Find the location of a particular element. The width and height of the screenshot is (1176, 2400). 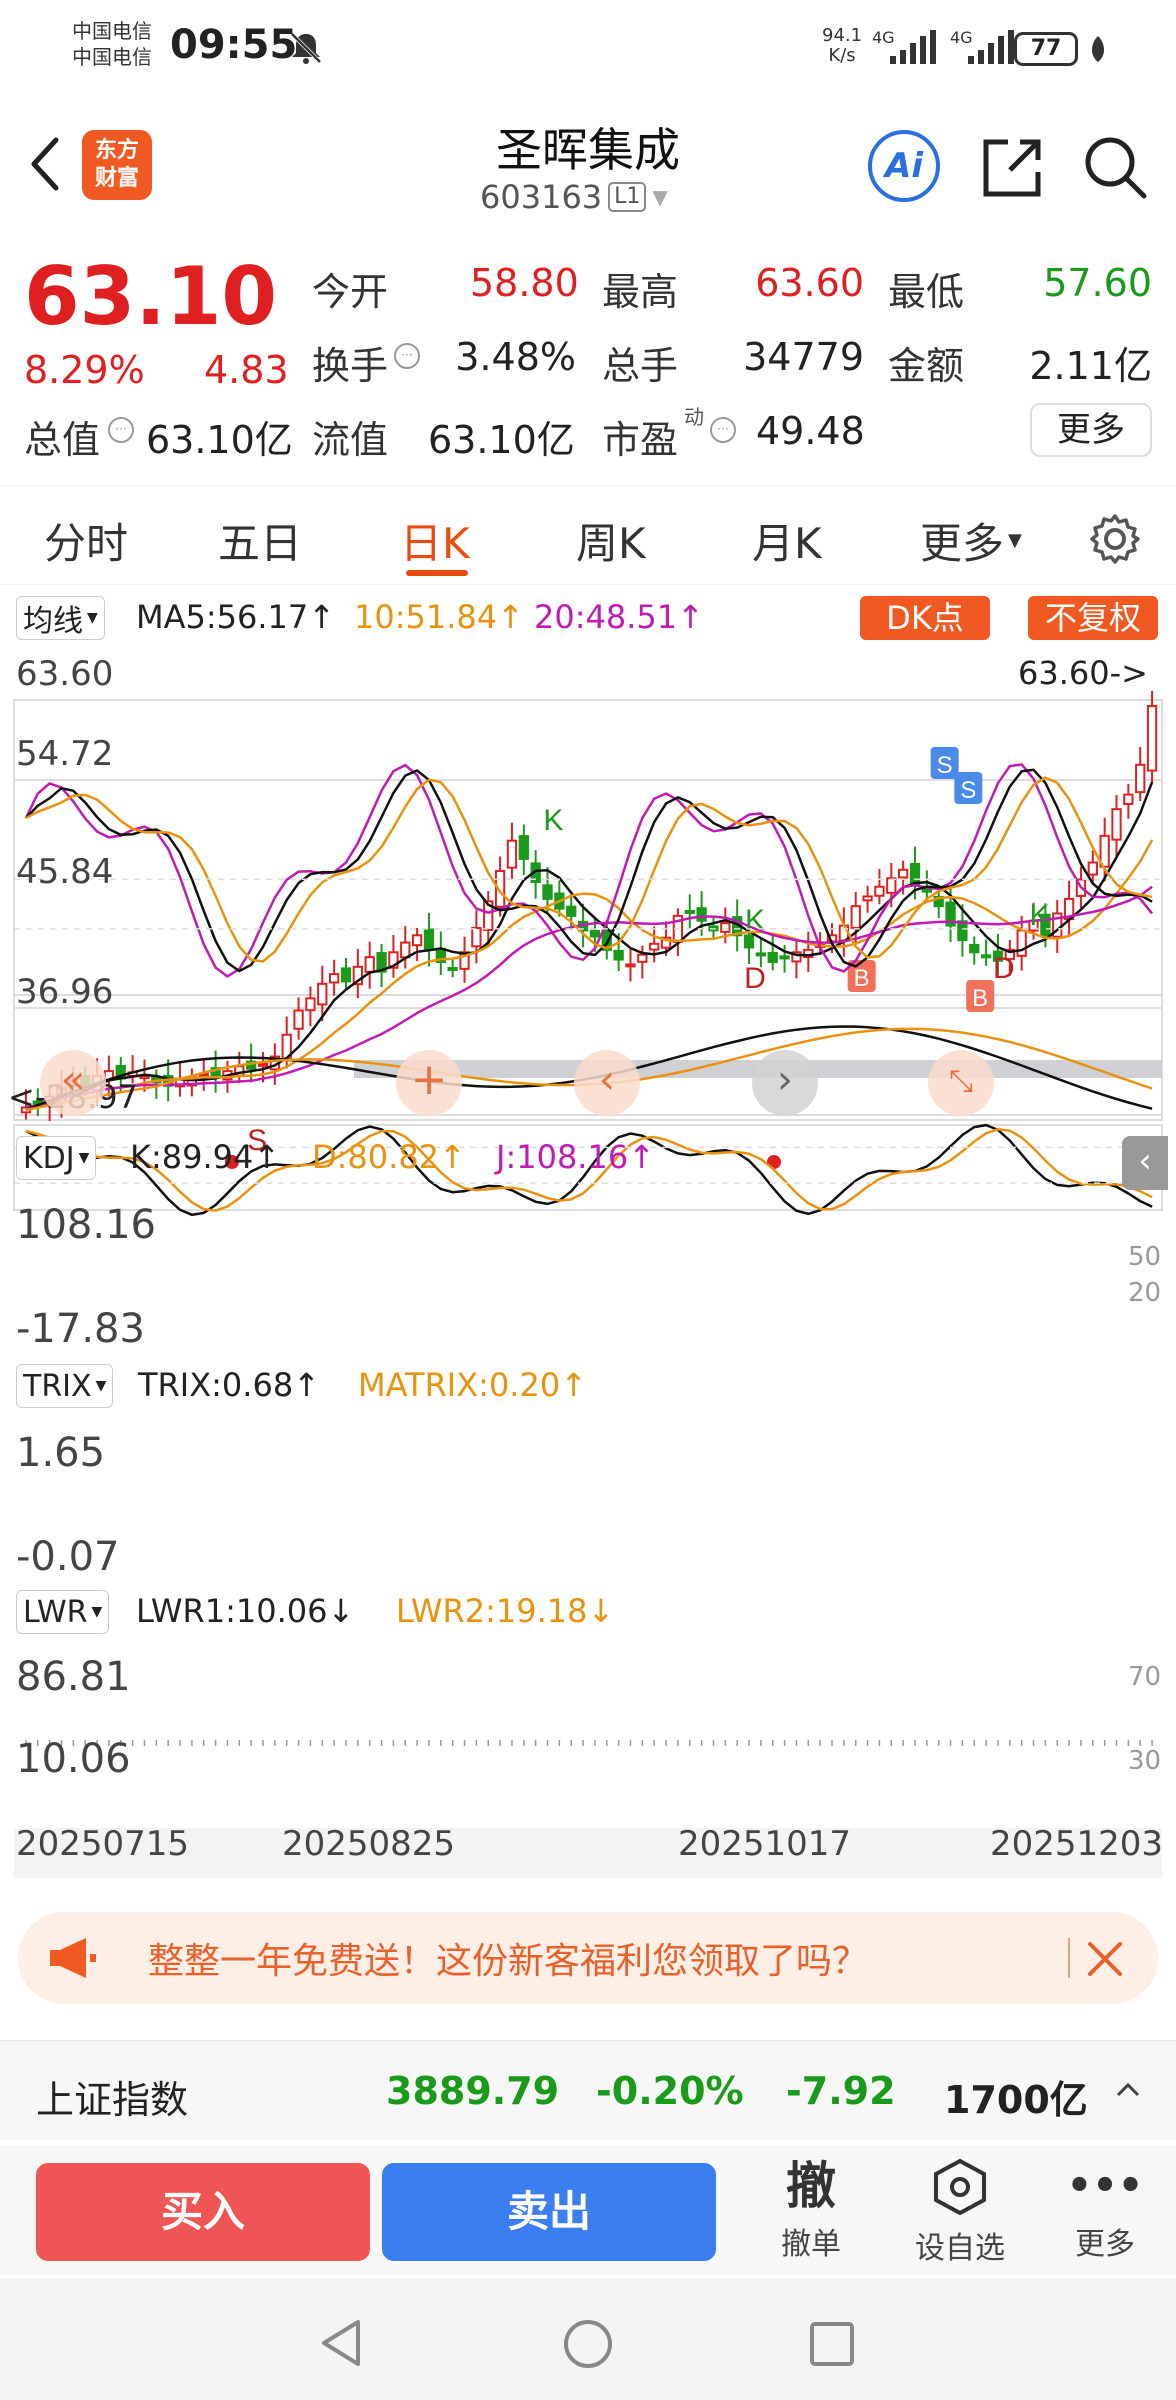

nav-recents-icon is located at coordinates (832, 2344).